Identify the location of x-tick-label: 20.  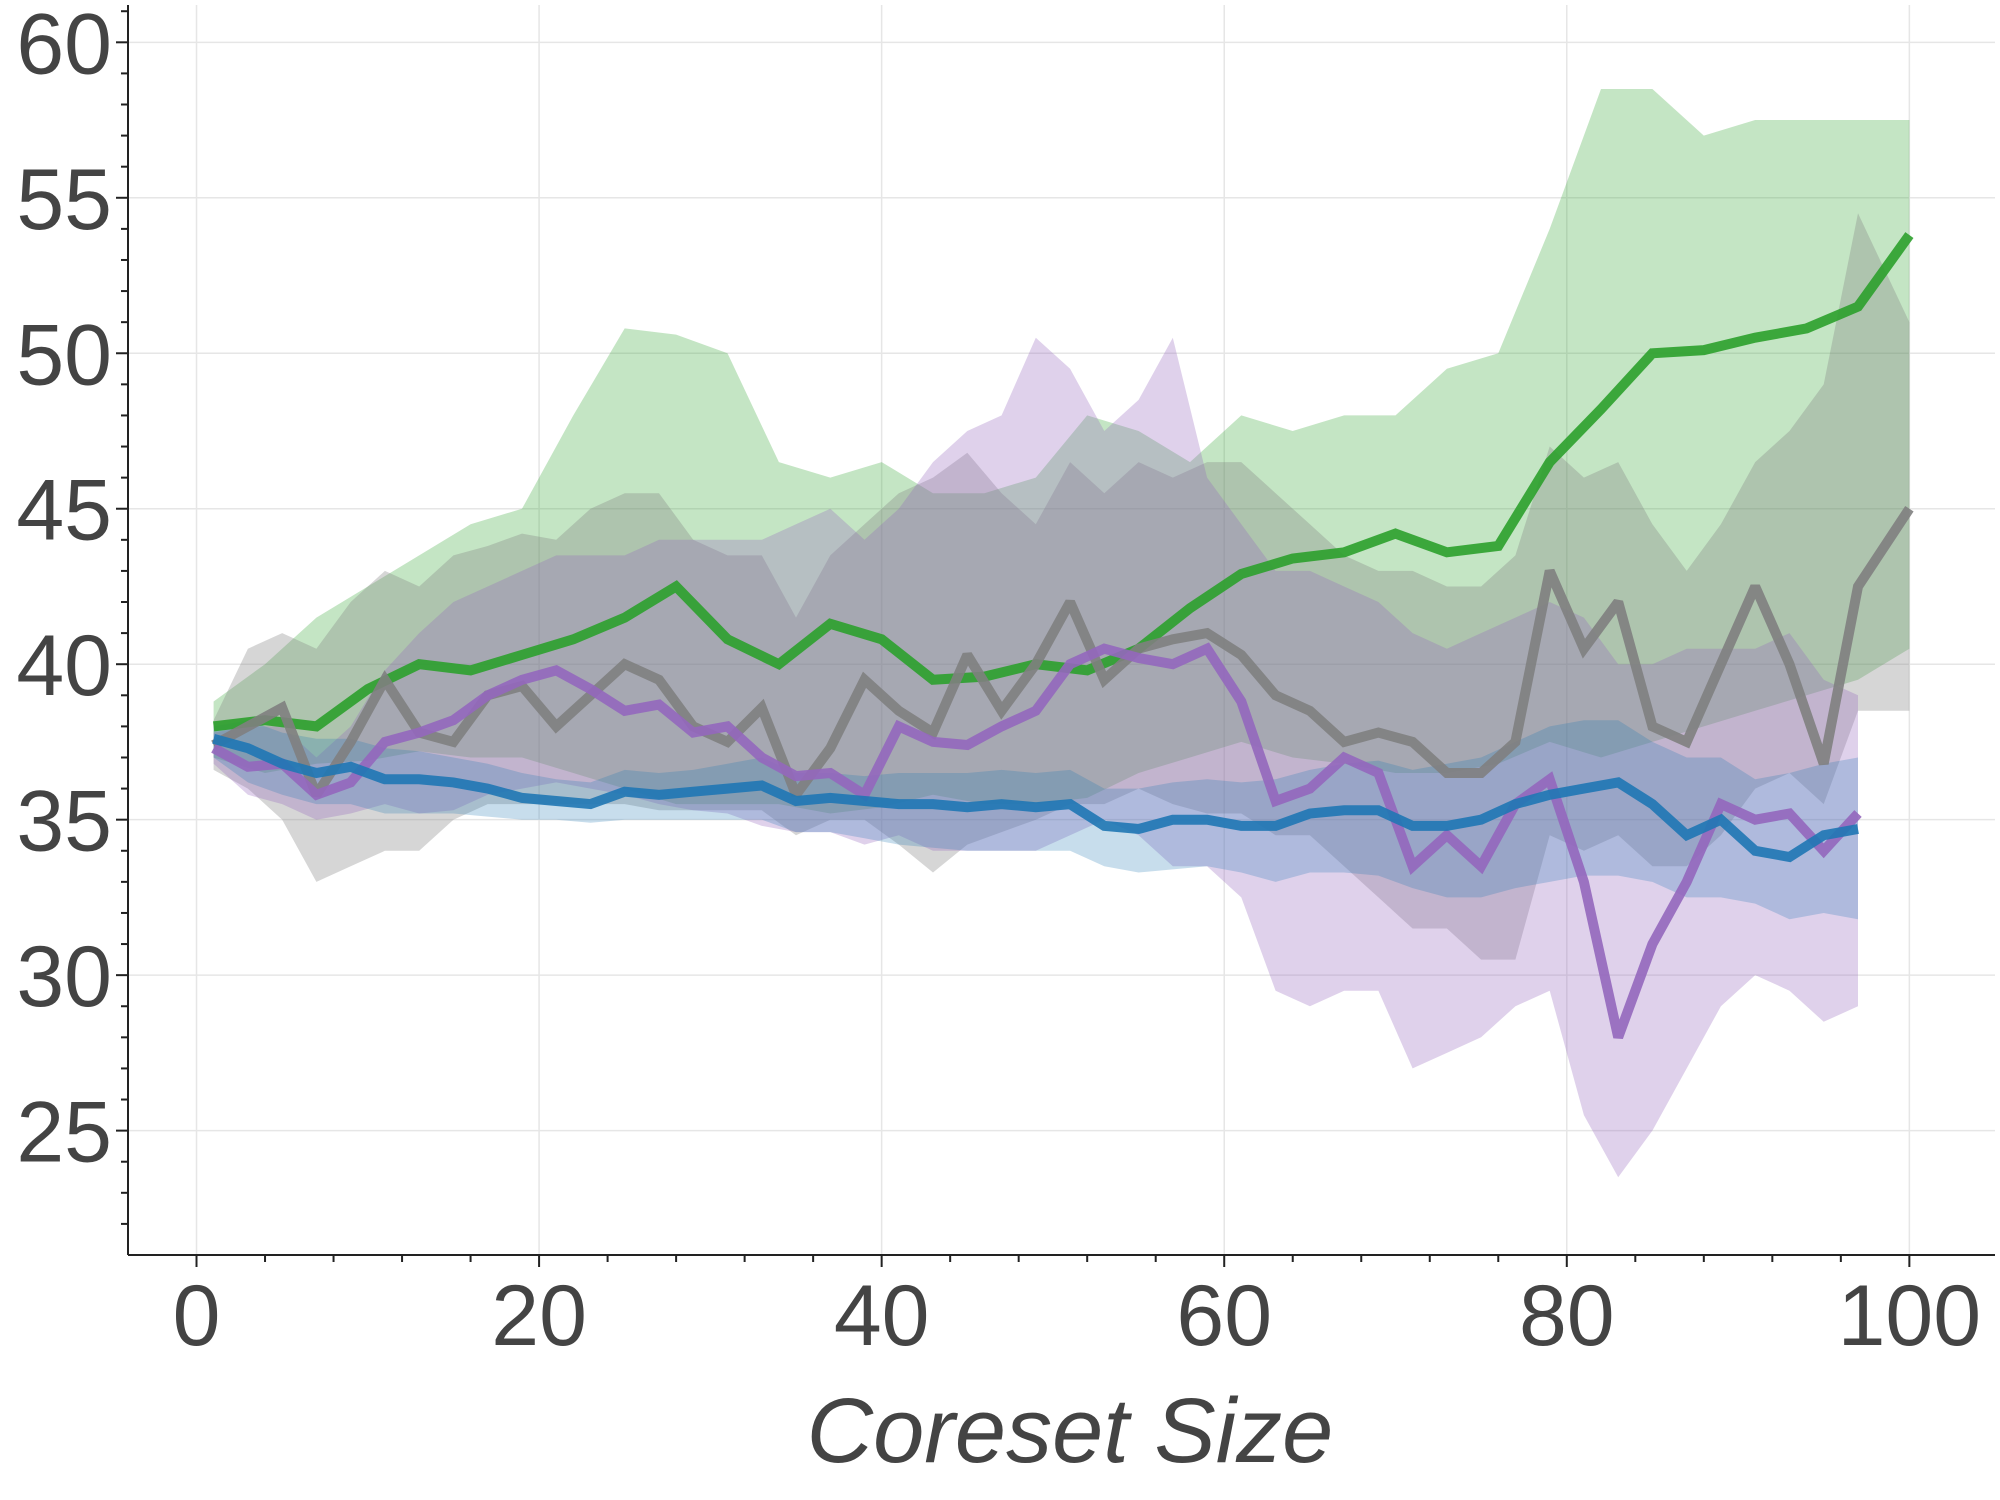
(539, 1316).